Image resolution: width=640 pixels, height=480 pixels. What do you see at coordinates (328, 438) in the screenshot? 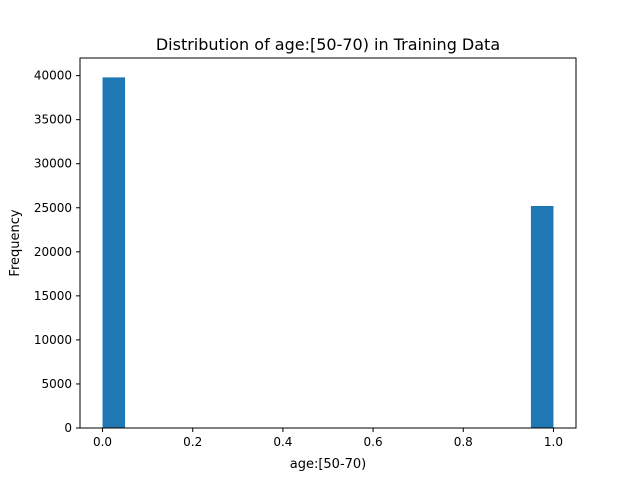
I see `x-axis-ticks: 0.0 0.2 0.4 0.6 0.8 1.0` at bounding box center [328, 438].